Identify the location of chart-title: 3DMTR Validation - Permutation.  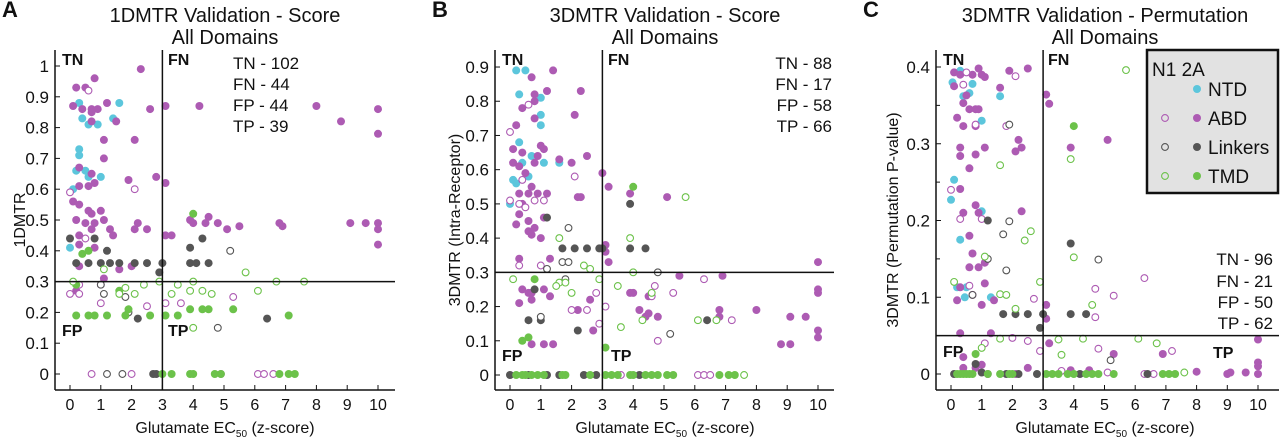
(1105, 16).